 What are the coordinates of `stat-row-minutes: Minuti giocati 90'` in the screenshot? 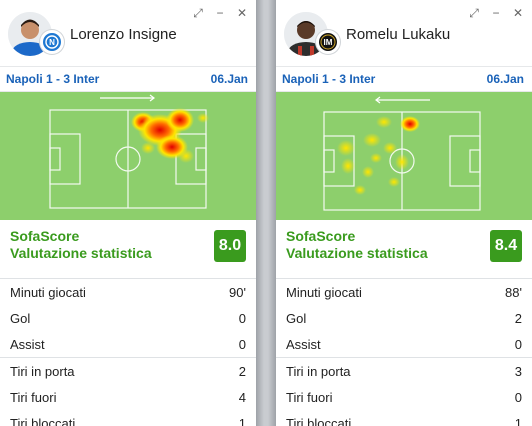 It's located at (128, 291).